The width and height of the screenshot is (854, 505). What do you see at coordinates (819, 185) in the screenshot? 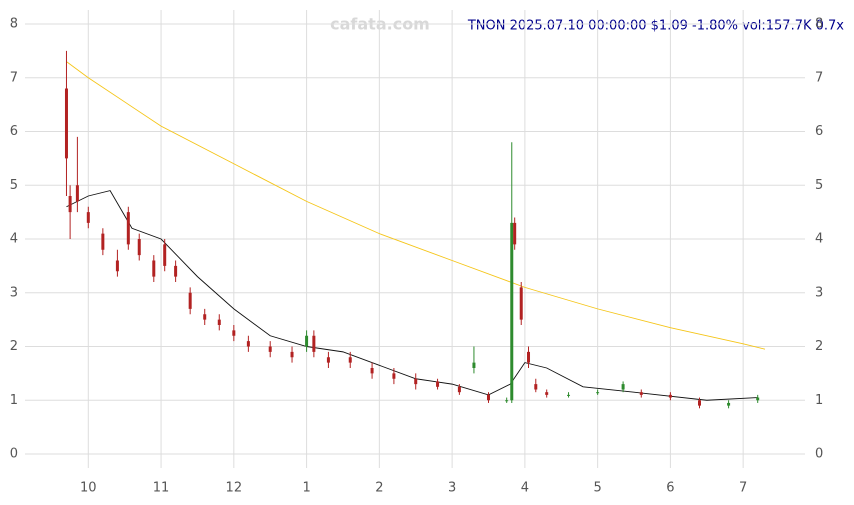
I see `y-tick-label-right: 5` at bounding box center [819, 185].